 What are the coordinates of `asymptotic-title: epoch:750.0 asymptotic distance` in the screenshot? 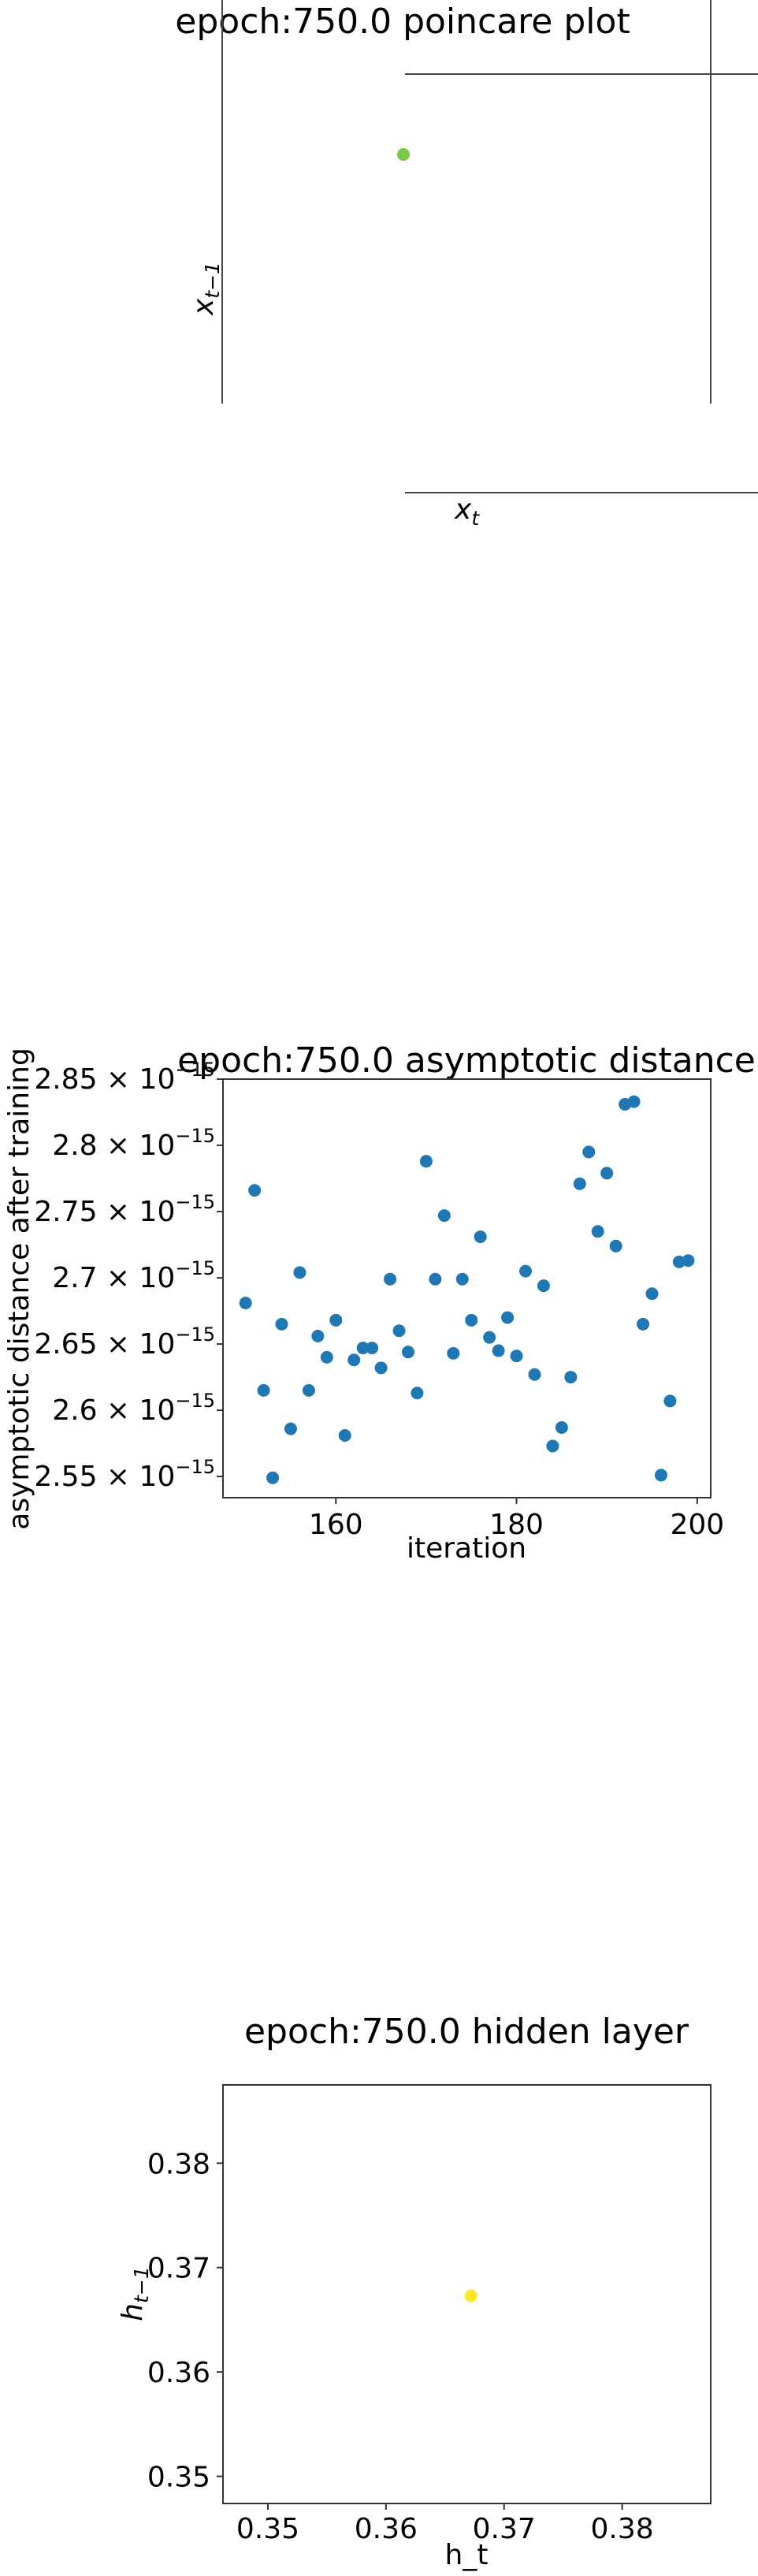 It's located at (467, 1060).